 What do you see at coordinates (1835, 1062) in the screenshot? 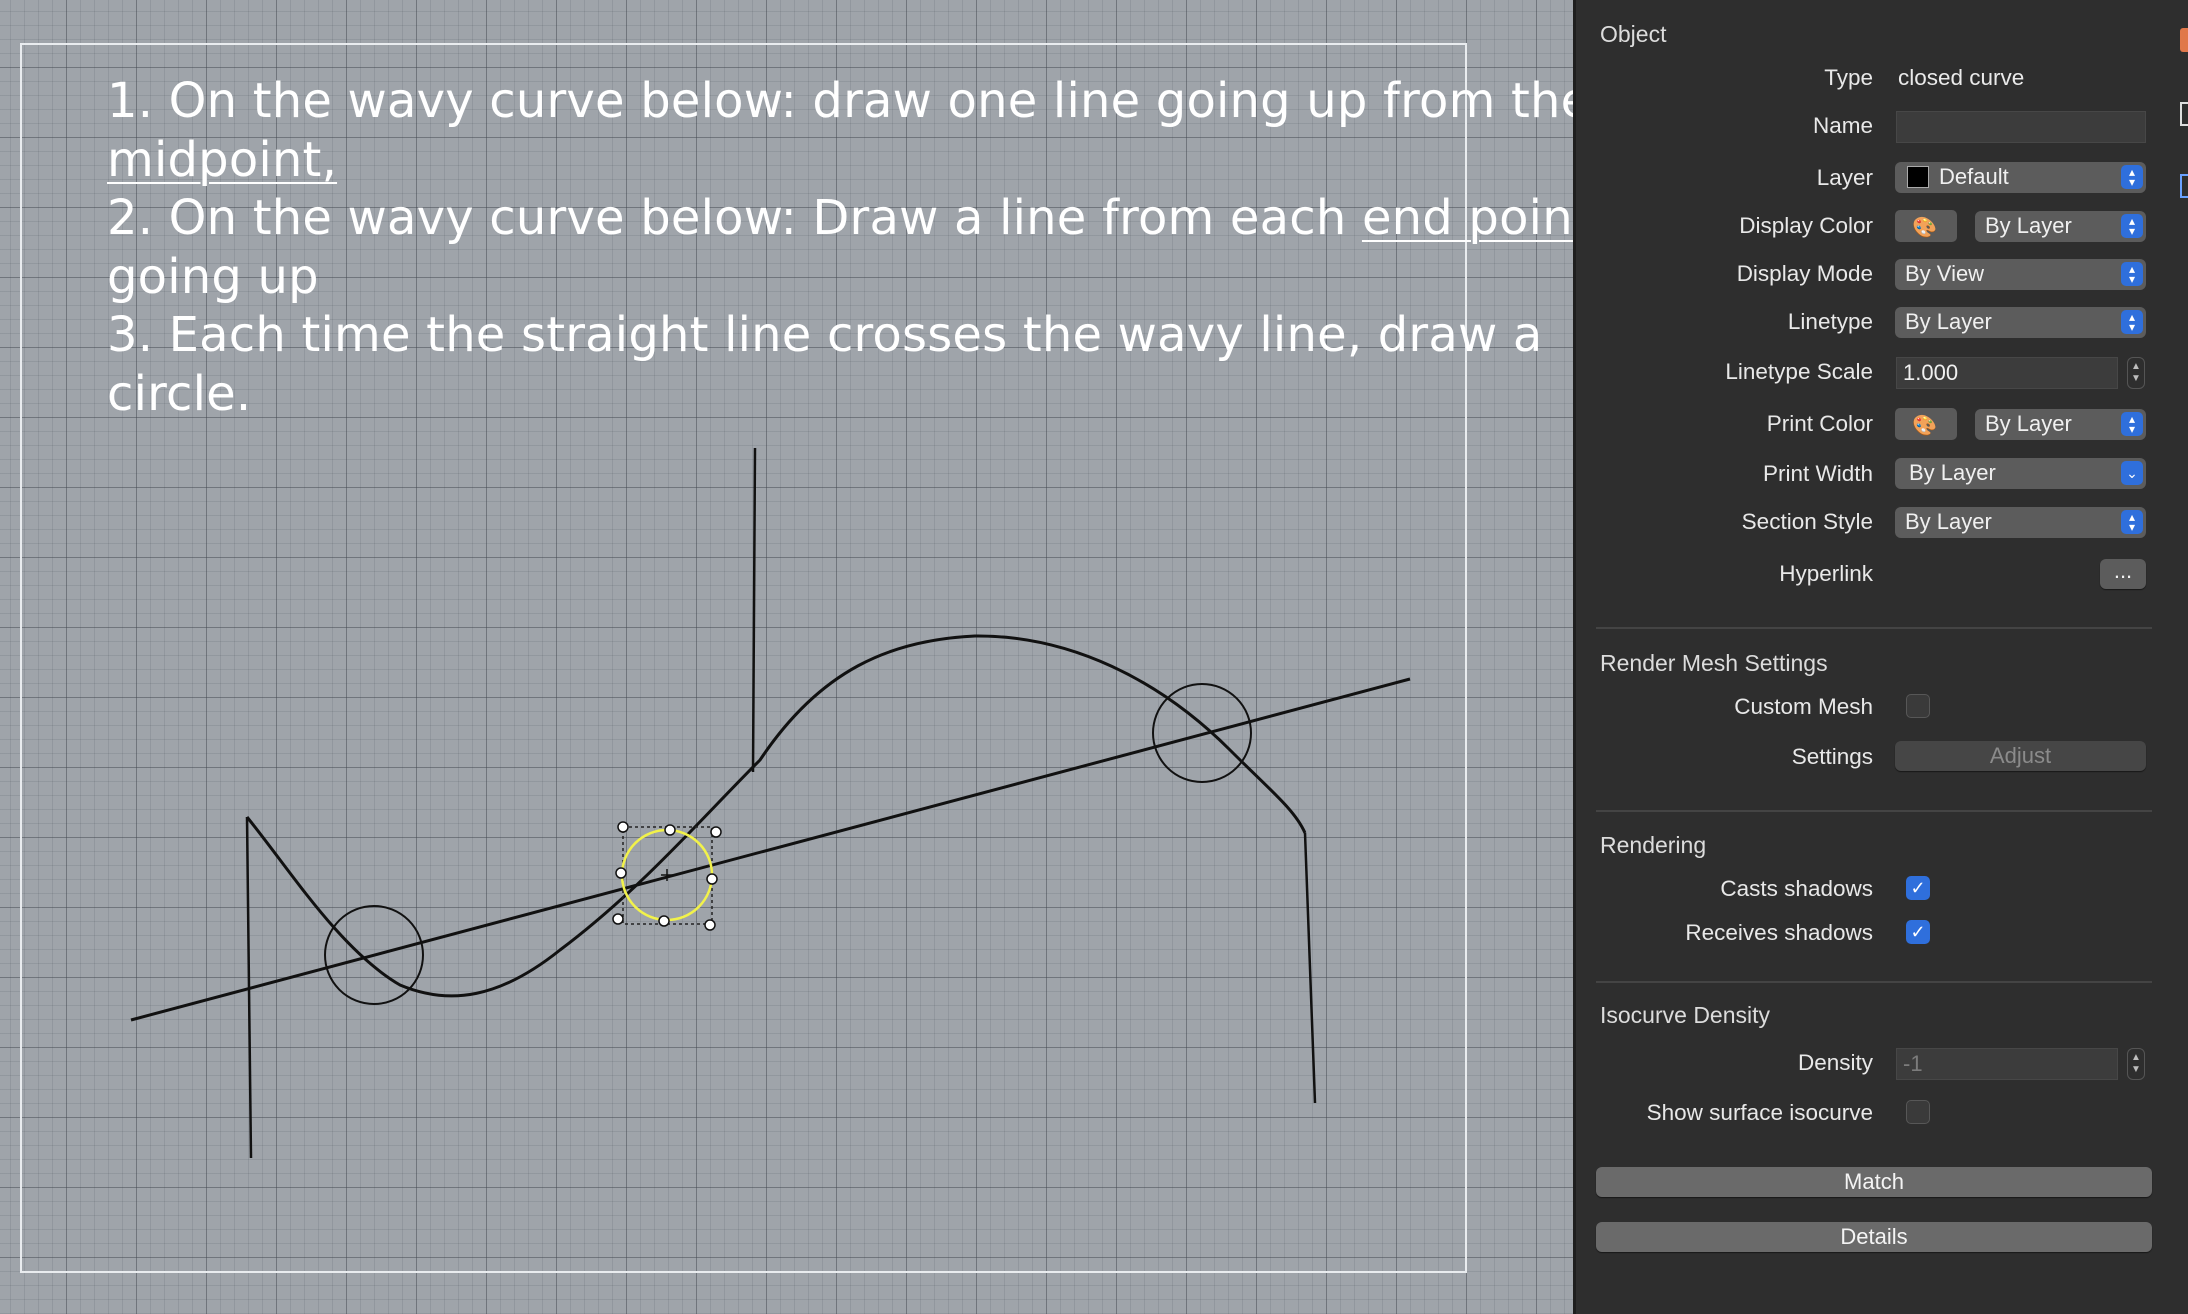
I see `density-label: Density` at bounding box center [1835, 1062].